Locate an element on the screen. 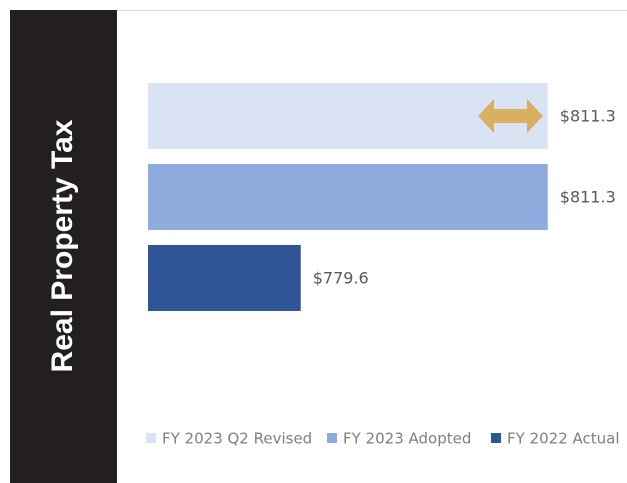 The image size is (627, 483). value-label: $779.6 is located at coordinates (341, 278).